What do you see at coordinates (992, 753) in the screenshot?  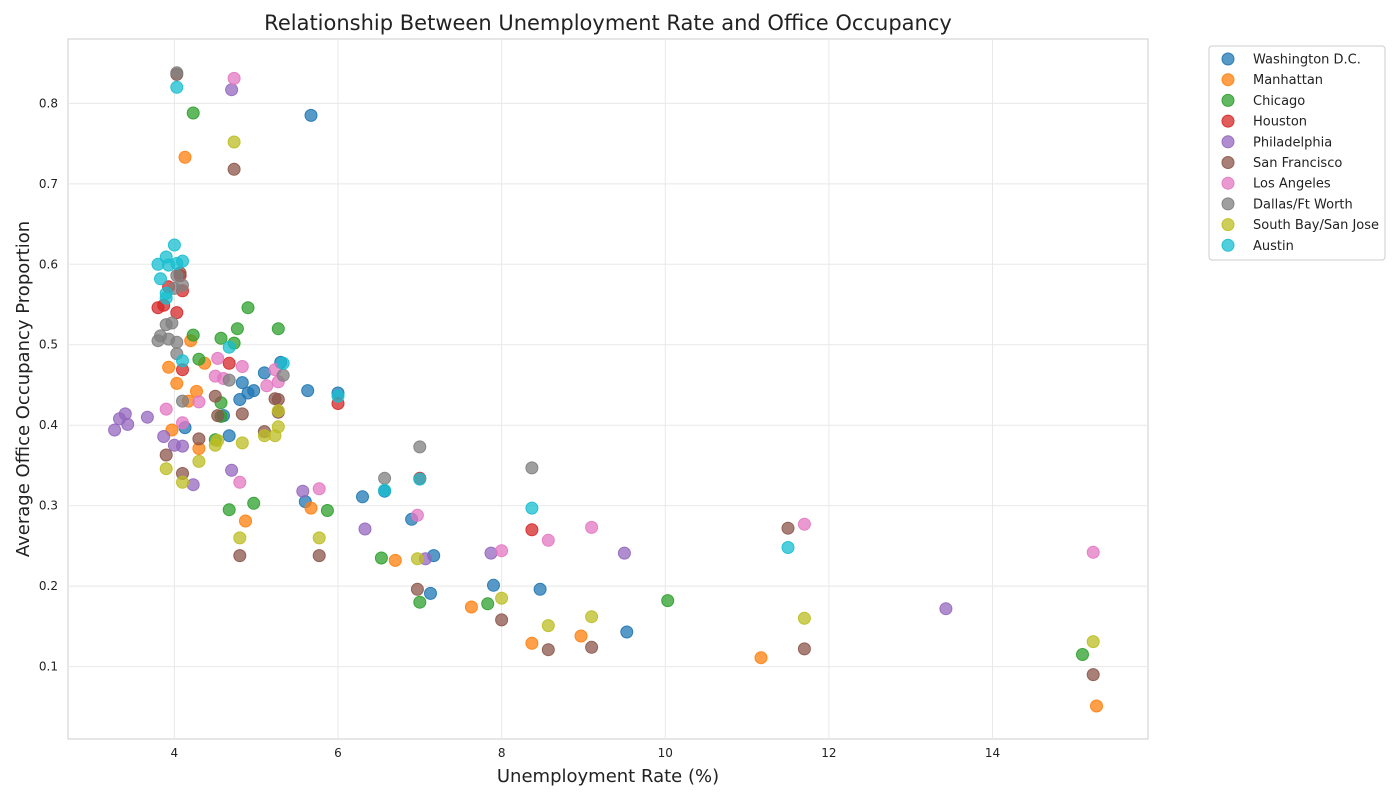 I see `x-tick-label: 14` at bounding box center [992, 753].